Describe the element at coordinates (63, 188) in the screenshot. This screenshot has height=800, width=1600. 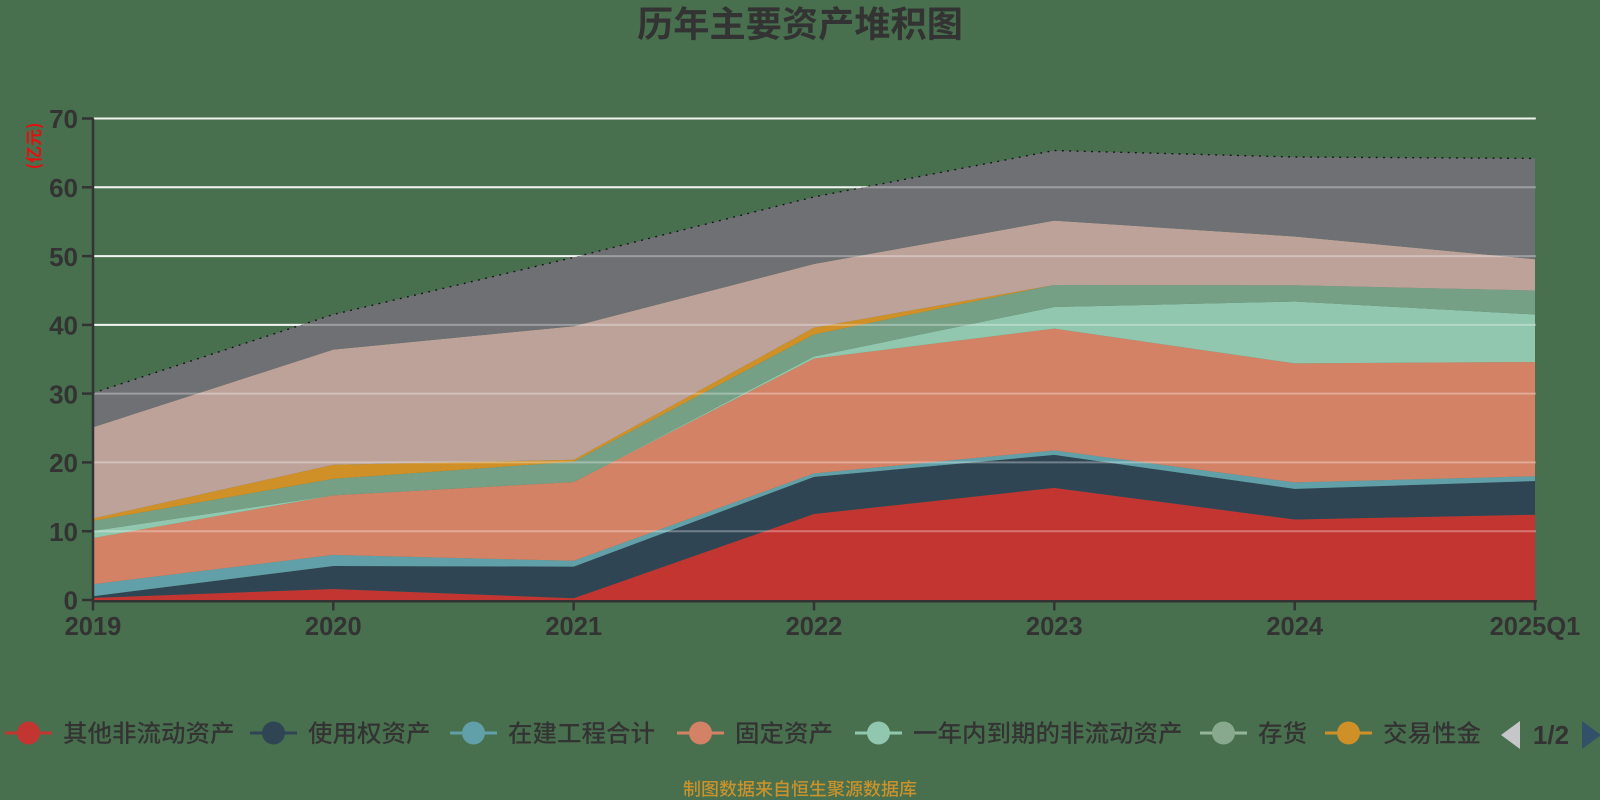
I see `svg-text: 60` at that location.